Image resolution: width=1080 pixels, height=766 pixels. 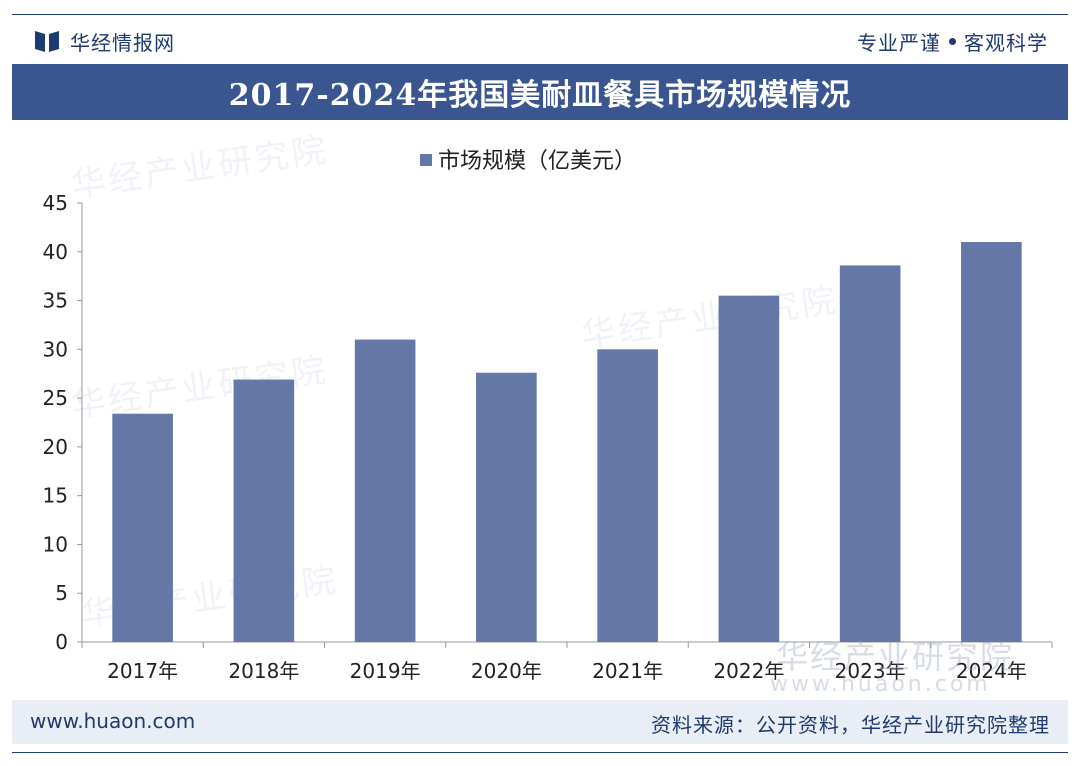 I want to click on y-tick-label: 25, so click(x=55, y=398).